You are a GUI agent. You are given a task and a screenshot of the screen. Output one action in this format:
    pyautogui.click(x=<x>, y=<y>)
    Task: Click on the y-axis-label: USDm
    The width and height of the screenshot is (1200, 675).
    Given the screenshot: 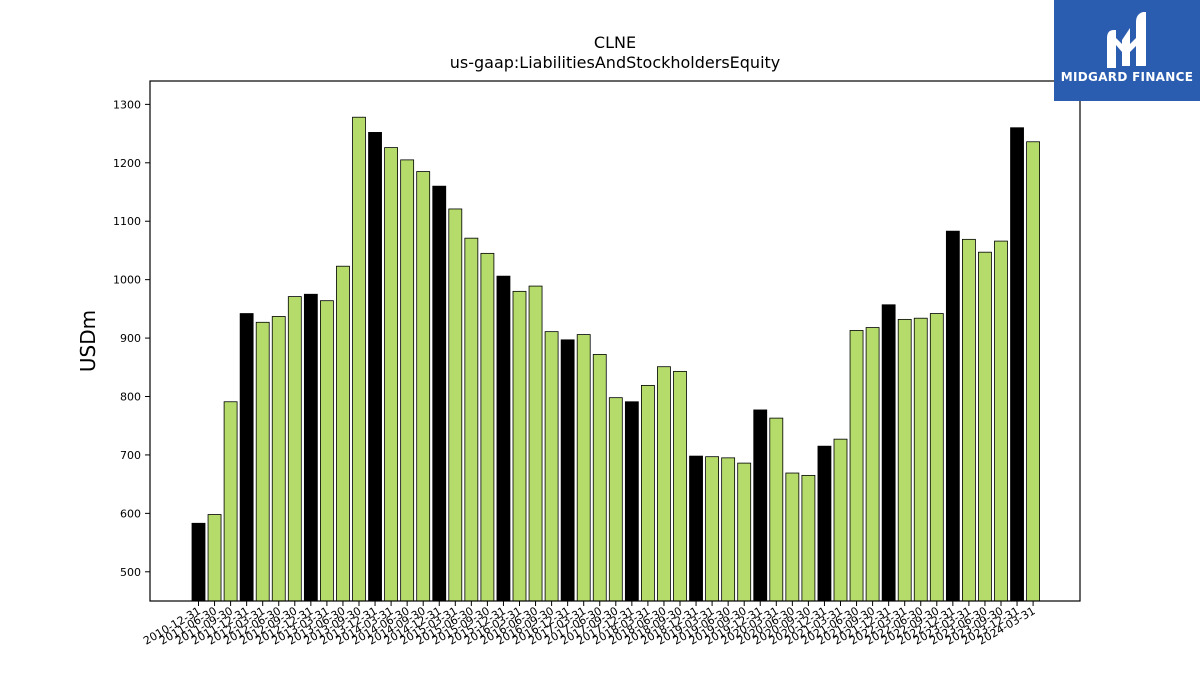 What is the action you would take?
    pyautogui.click(x=88, y=341)
    